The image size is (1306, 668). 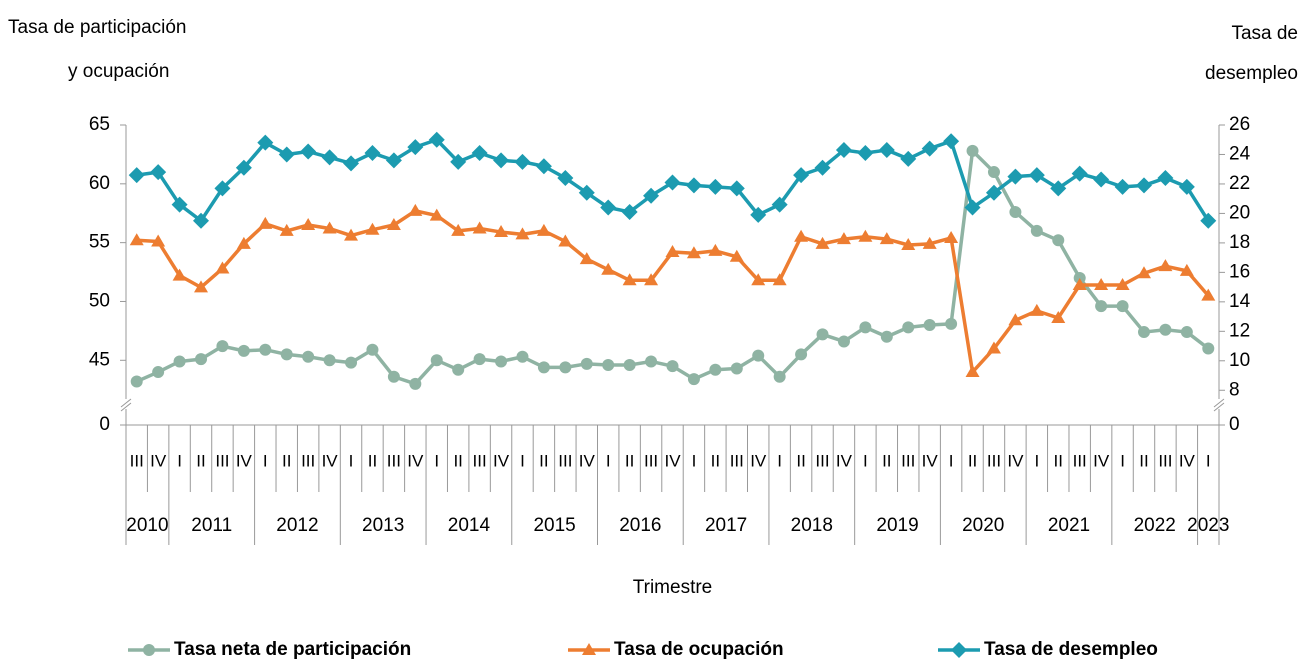 What do you see at coordinates (292, 649) in the screenshot?
I see `legend-label: Tasa neta de participación` at bounding box center [292, 649].